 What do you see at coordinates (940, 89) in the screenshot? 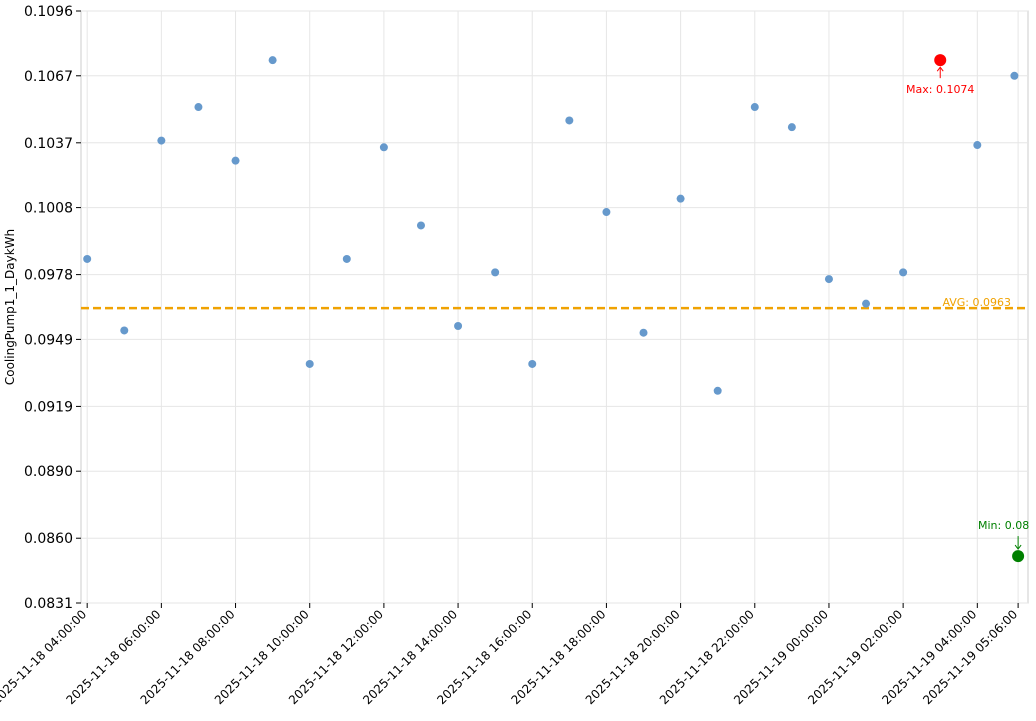
I see `max-label: Max: 0.1074` at bounding box center [940, 89].